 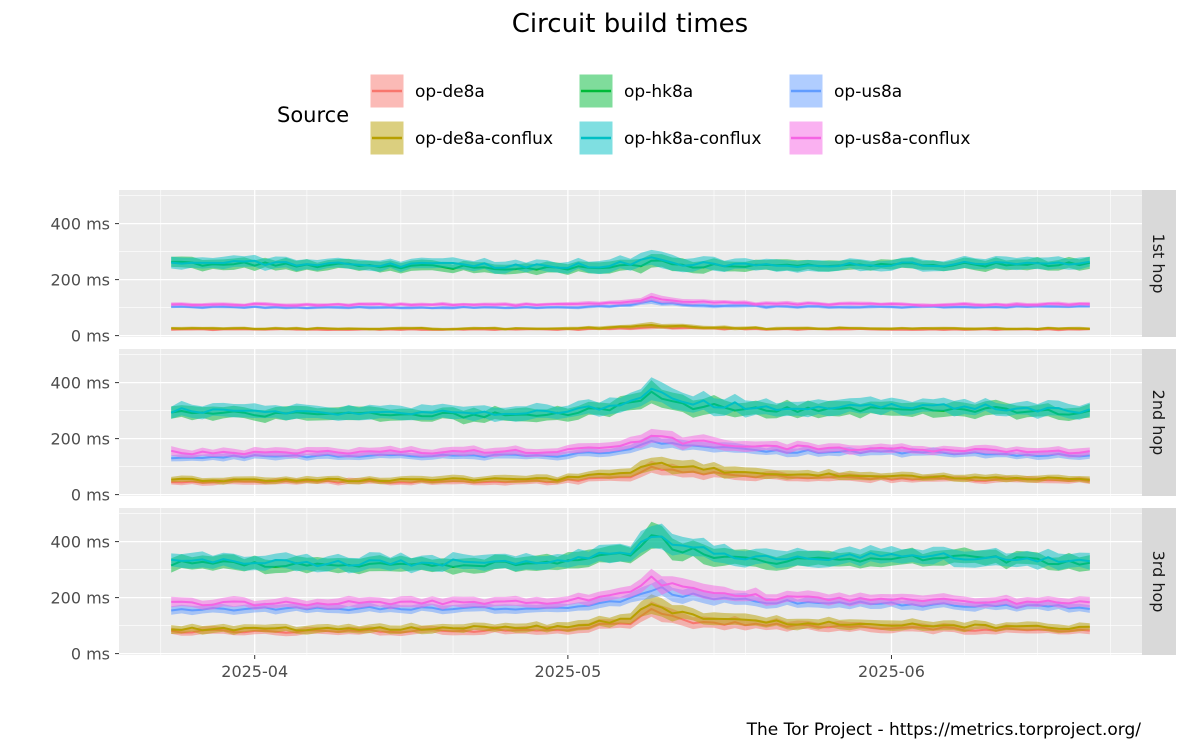 What do you see at coordinates (484, 139) in the screenshot?
I see `legend-label-op-de8a-conflux: op-de8a-conflux` at bounding box center [484, 139].